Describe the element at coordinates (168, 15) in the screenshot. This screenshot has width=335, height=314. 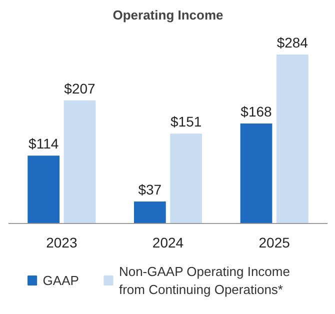
I see `chart-title: Operating Income` at that location.